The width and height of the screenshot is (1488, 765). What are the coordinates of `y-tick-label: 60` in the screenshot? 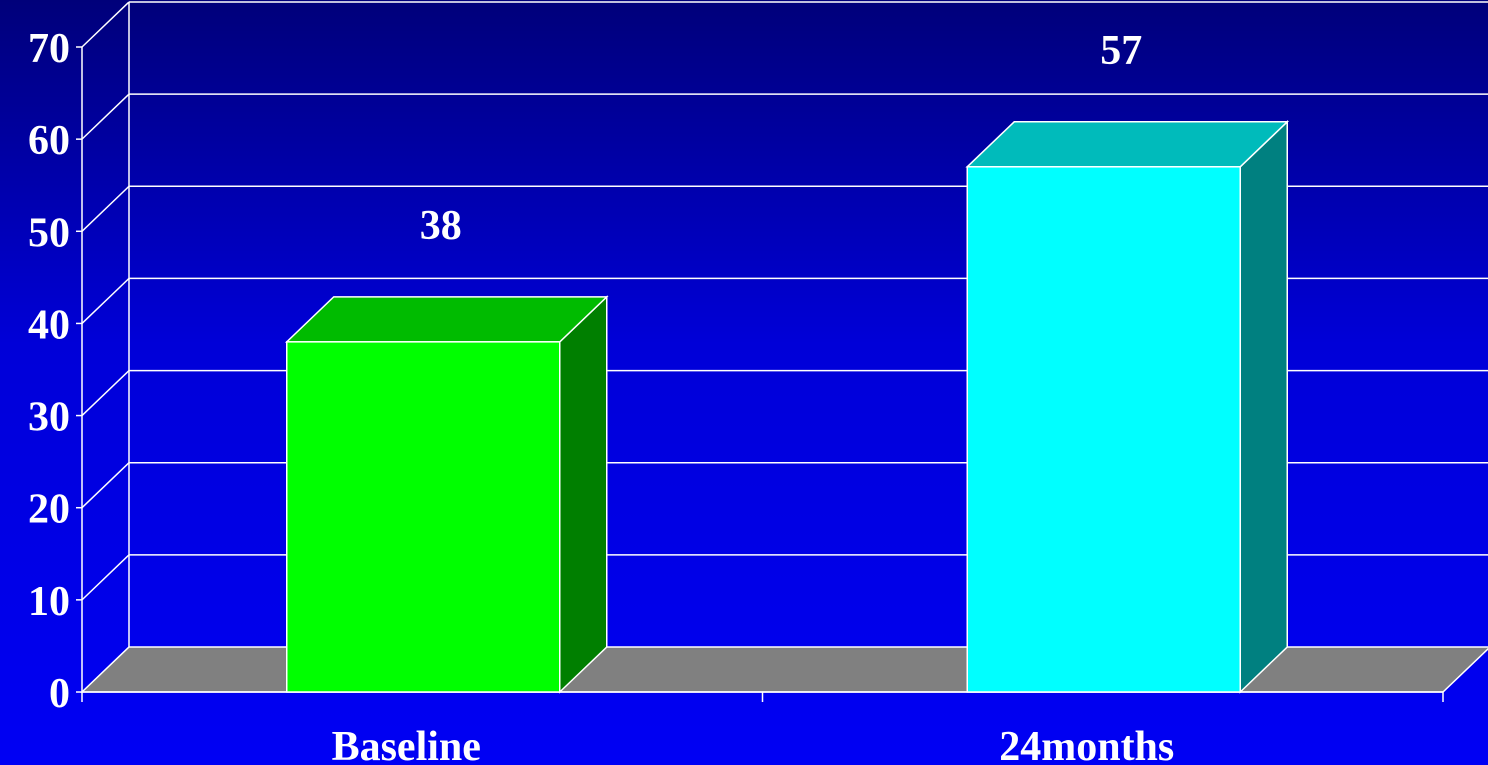 It's located at (49, 141).